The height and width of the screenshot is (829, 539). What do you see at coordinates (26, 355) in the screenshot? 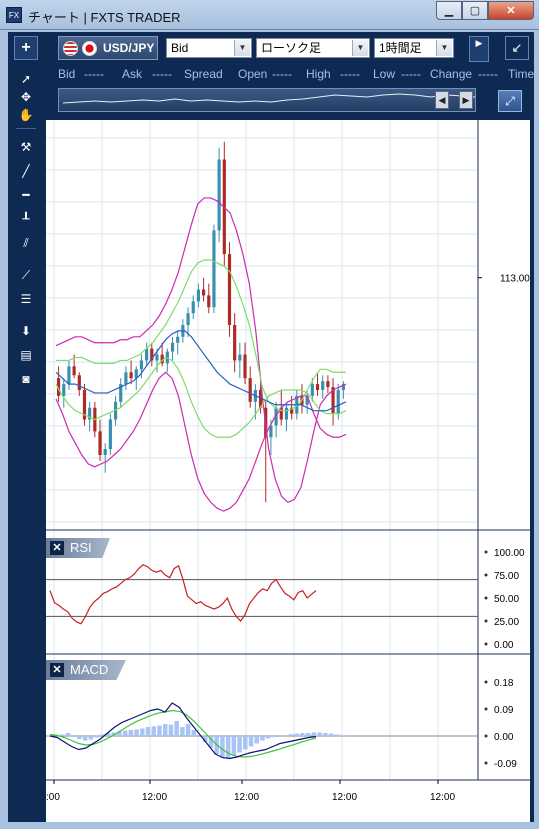
I see `list-icon: ▤` at bounding box center [26, 355].